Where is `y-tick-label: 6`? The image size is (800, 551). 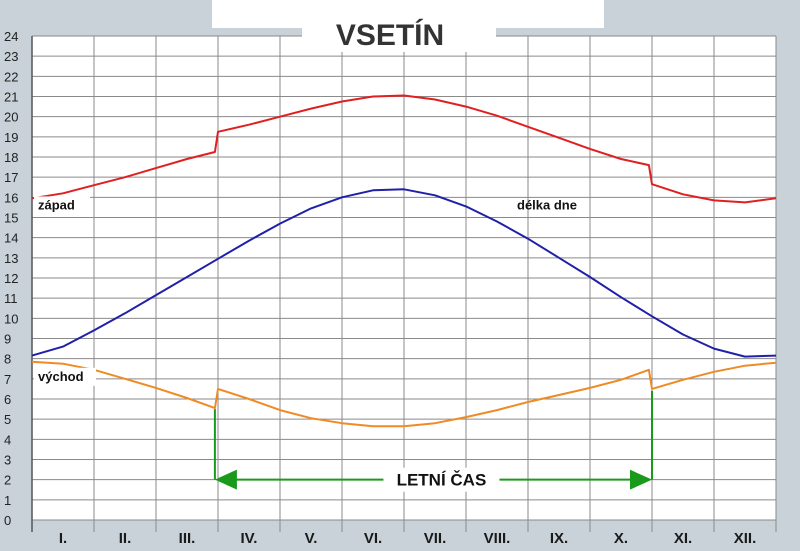 y-tick-label: 6 is located at coordinates (7, 399).